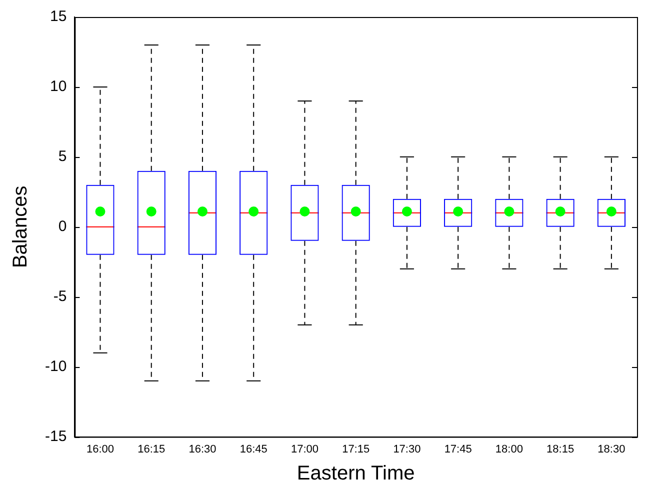 The height and width of the screenshot is (492, 647). Describe the element at coordinates (202, 449) in the screenshot. I see `x-tick-label: 16:30` at that location.